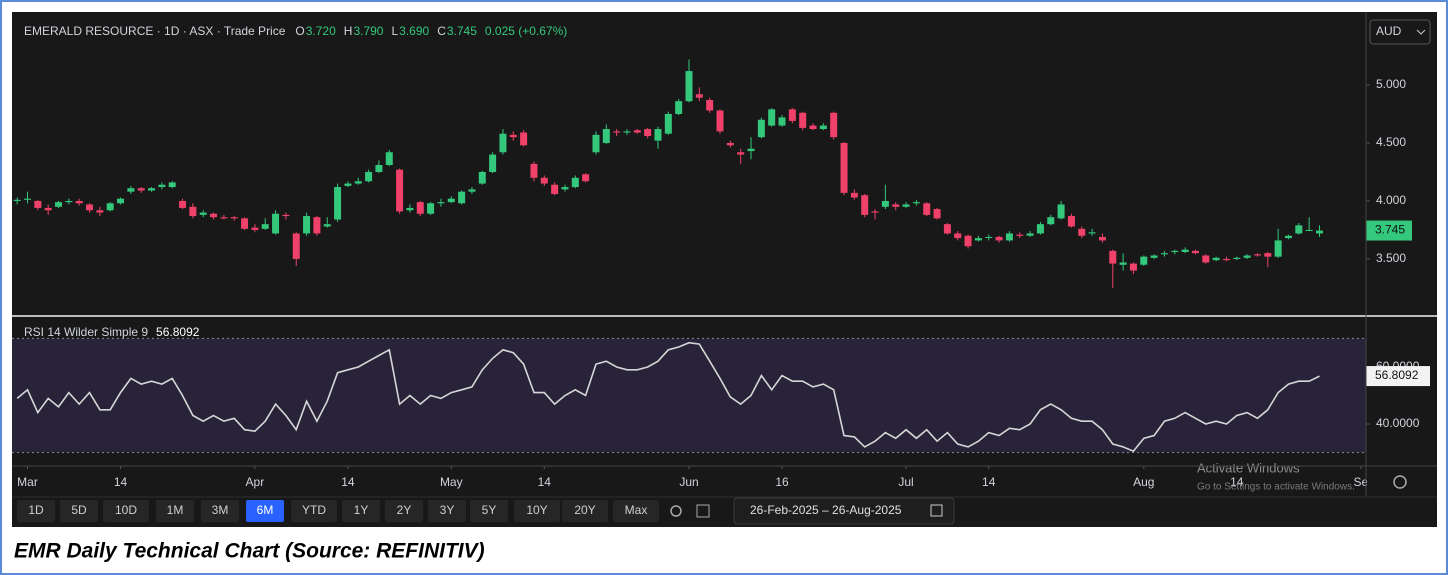 This screenshot has width=1448, height=575. I want to click on range-button-label: 6M, so click(265, 510).